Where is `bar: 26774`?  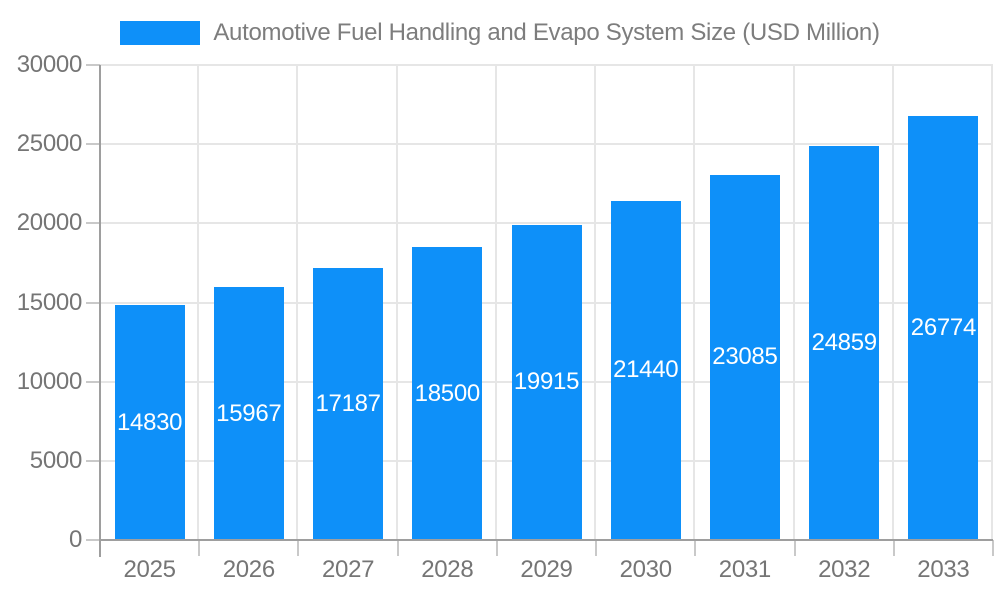
bar: 26774 is located at coordinates (943, 328).